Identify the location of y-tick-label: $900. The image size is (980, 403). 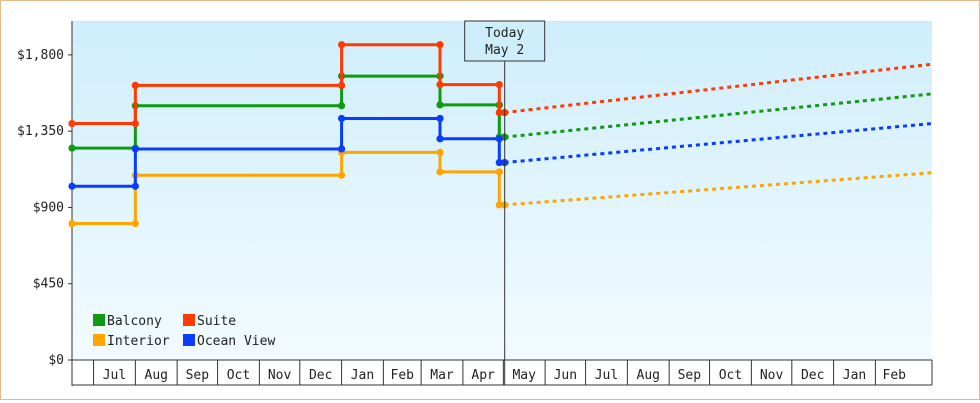
(48, 207).